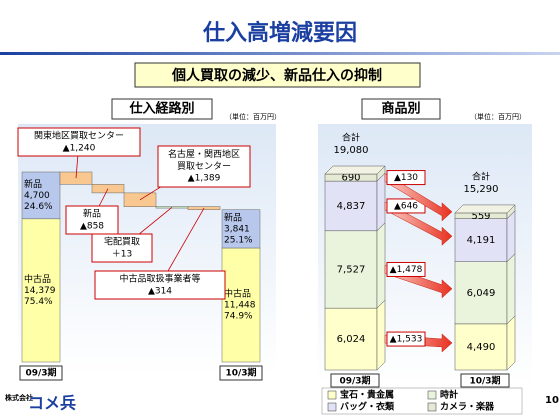 The height and width of the screenshot is (420, 560). Describe the element at coordinates (122, 254) in the screenshot. I see `step-value: ＋13` at that location.